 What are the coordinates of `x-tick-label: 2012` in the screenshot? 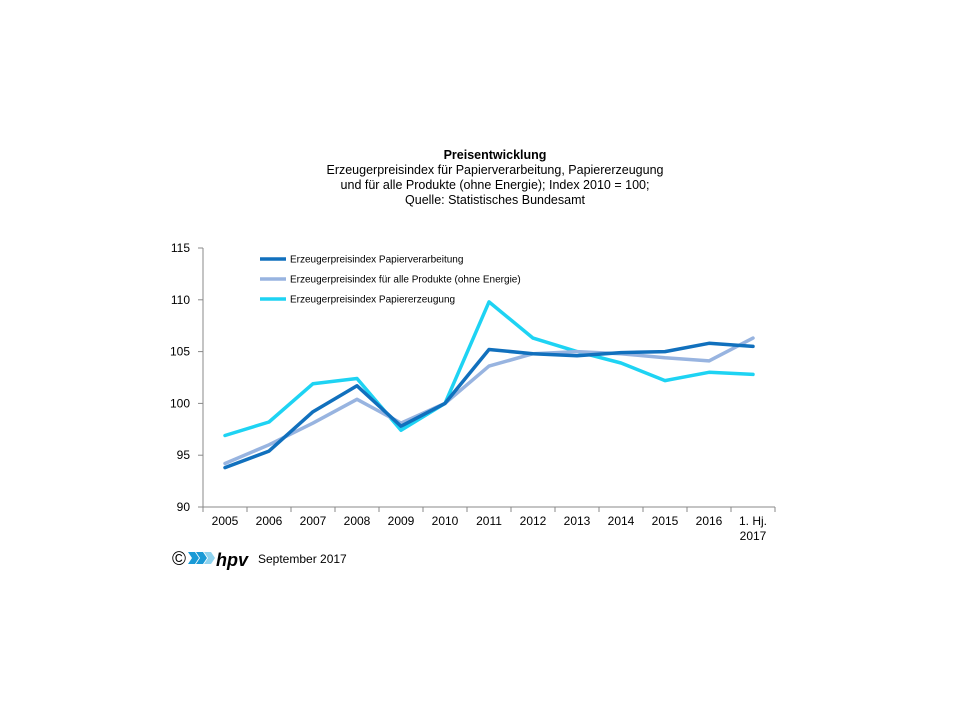 It's located at (533, 521).